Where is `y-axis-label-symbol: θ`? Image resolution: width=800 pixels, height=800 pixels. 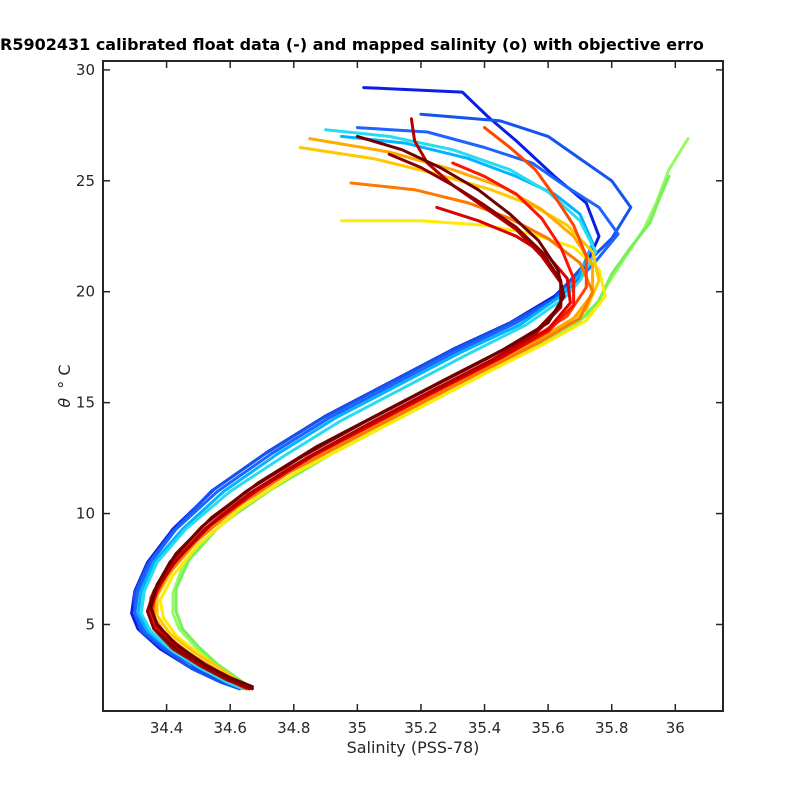 y-axis-label-symbol: θ is located at coordinates (64, 403).